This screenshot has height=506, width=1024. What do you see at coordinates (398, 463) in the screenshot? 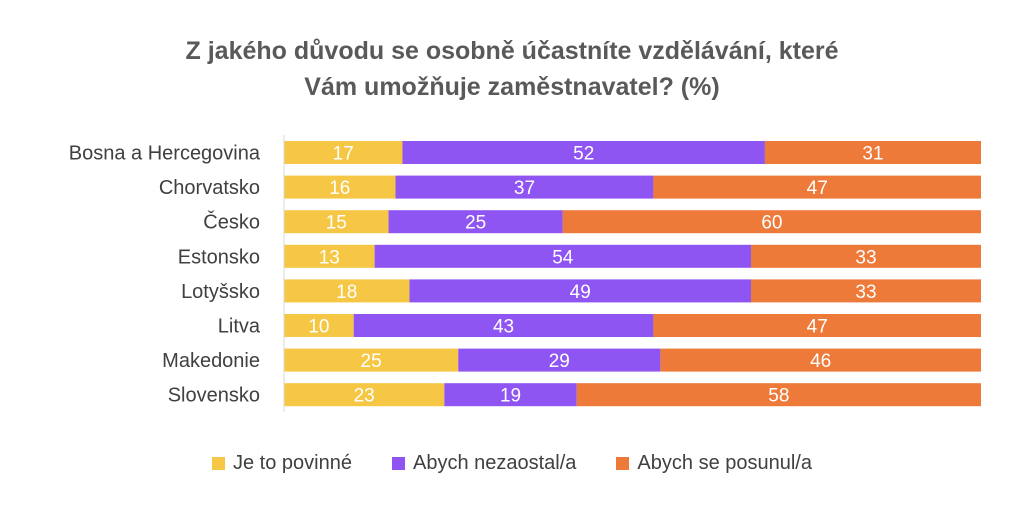
I see `legend-swatch-nezaostal` at bounding box center [398, 463].